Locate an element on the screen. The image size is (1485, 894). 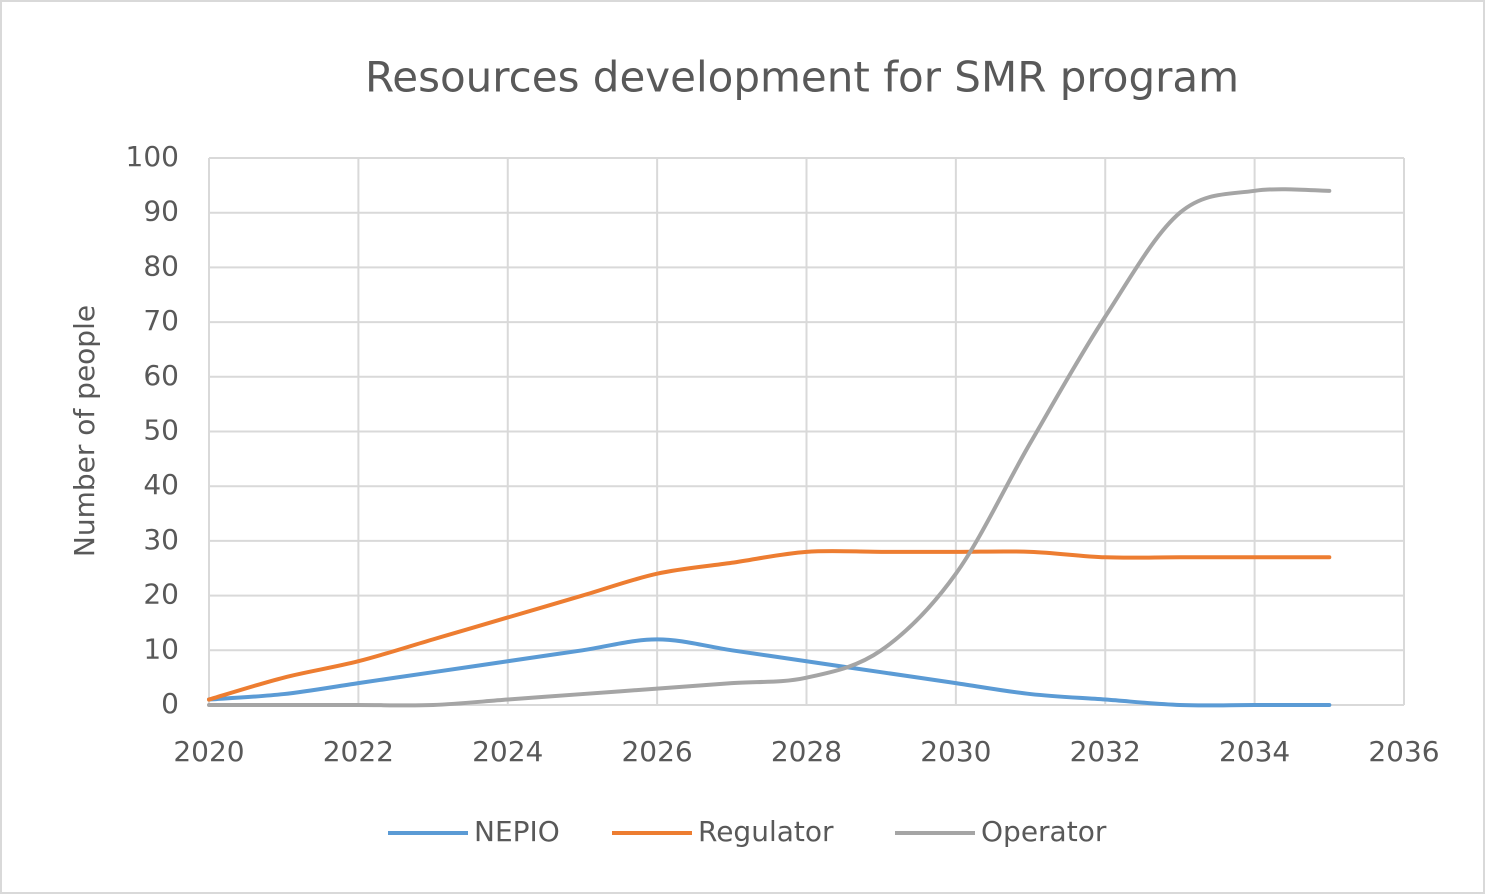
y-tick-label: 0 is located at coordinates (170, 703).